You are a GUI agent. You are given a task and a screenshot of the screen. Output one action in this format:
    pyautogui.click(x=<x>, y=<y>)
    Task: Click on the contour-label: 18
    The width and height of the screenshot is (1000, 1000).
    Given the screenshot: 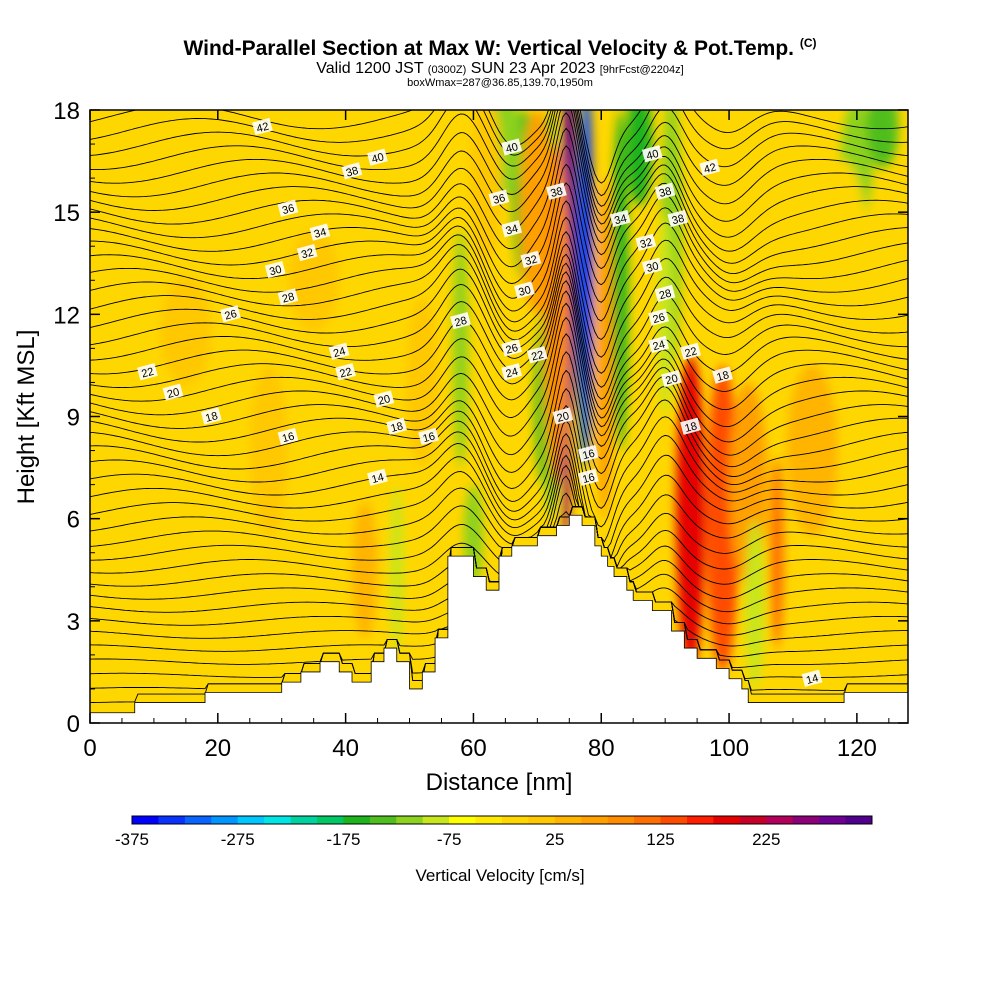 What is the action you would take?
    pyautogui.click(x=211, y=416)
    